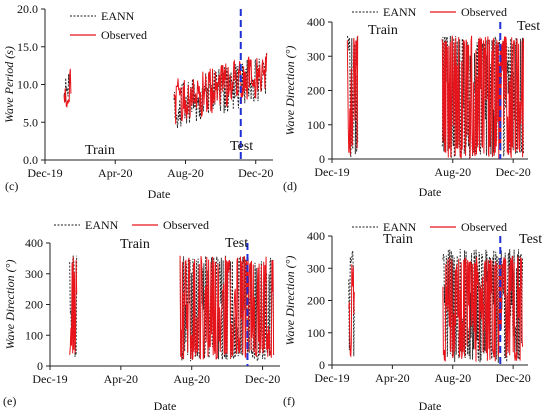 This screenshot has height=417, width=550. What do you see at coordinates (27, 9) in the screenshot?
I see `y-tick-label: 20.0` at bounding box center [27, 9].